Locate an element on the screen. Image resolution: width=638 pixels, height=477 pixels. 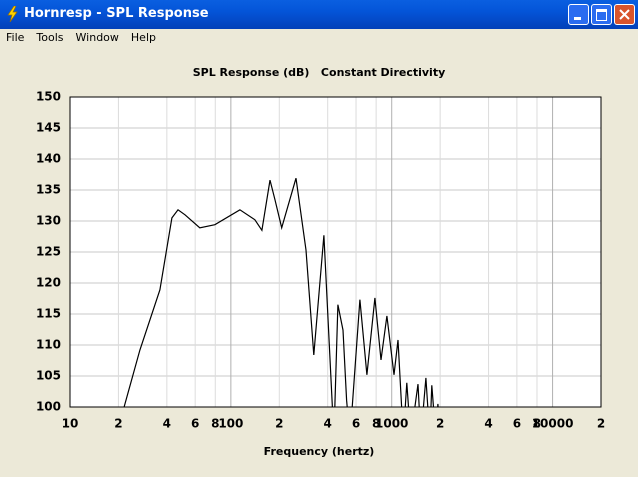
x-axis-label: Frequency (hertz) is located at coordinates (319, 451).